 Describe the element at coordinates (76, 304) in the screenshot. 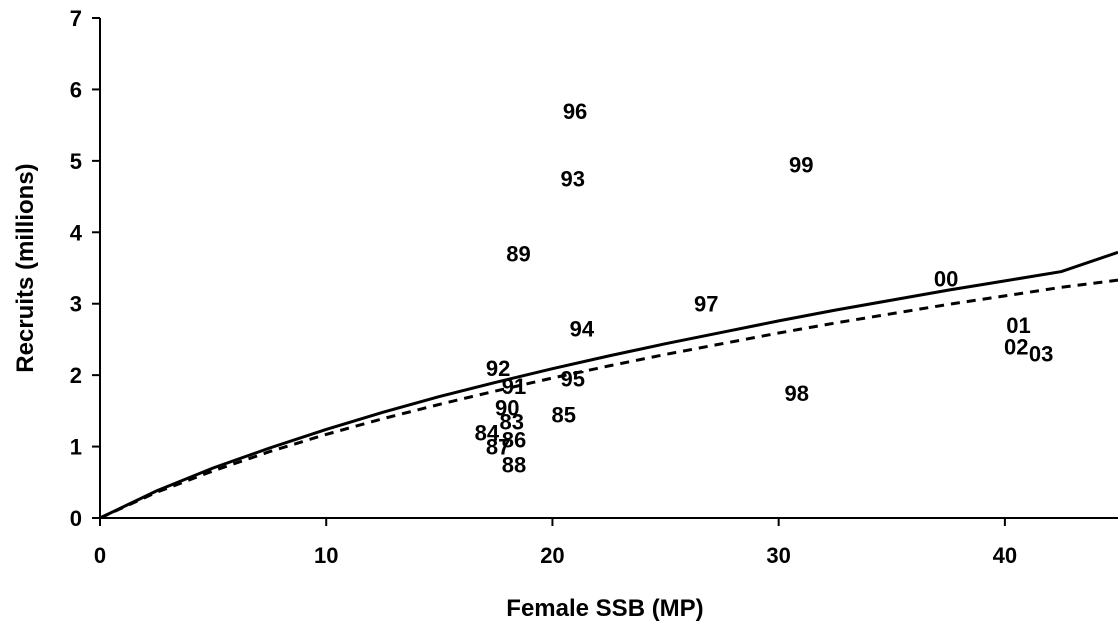

I see `y-tick-label: 3` at that location.